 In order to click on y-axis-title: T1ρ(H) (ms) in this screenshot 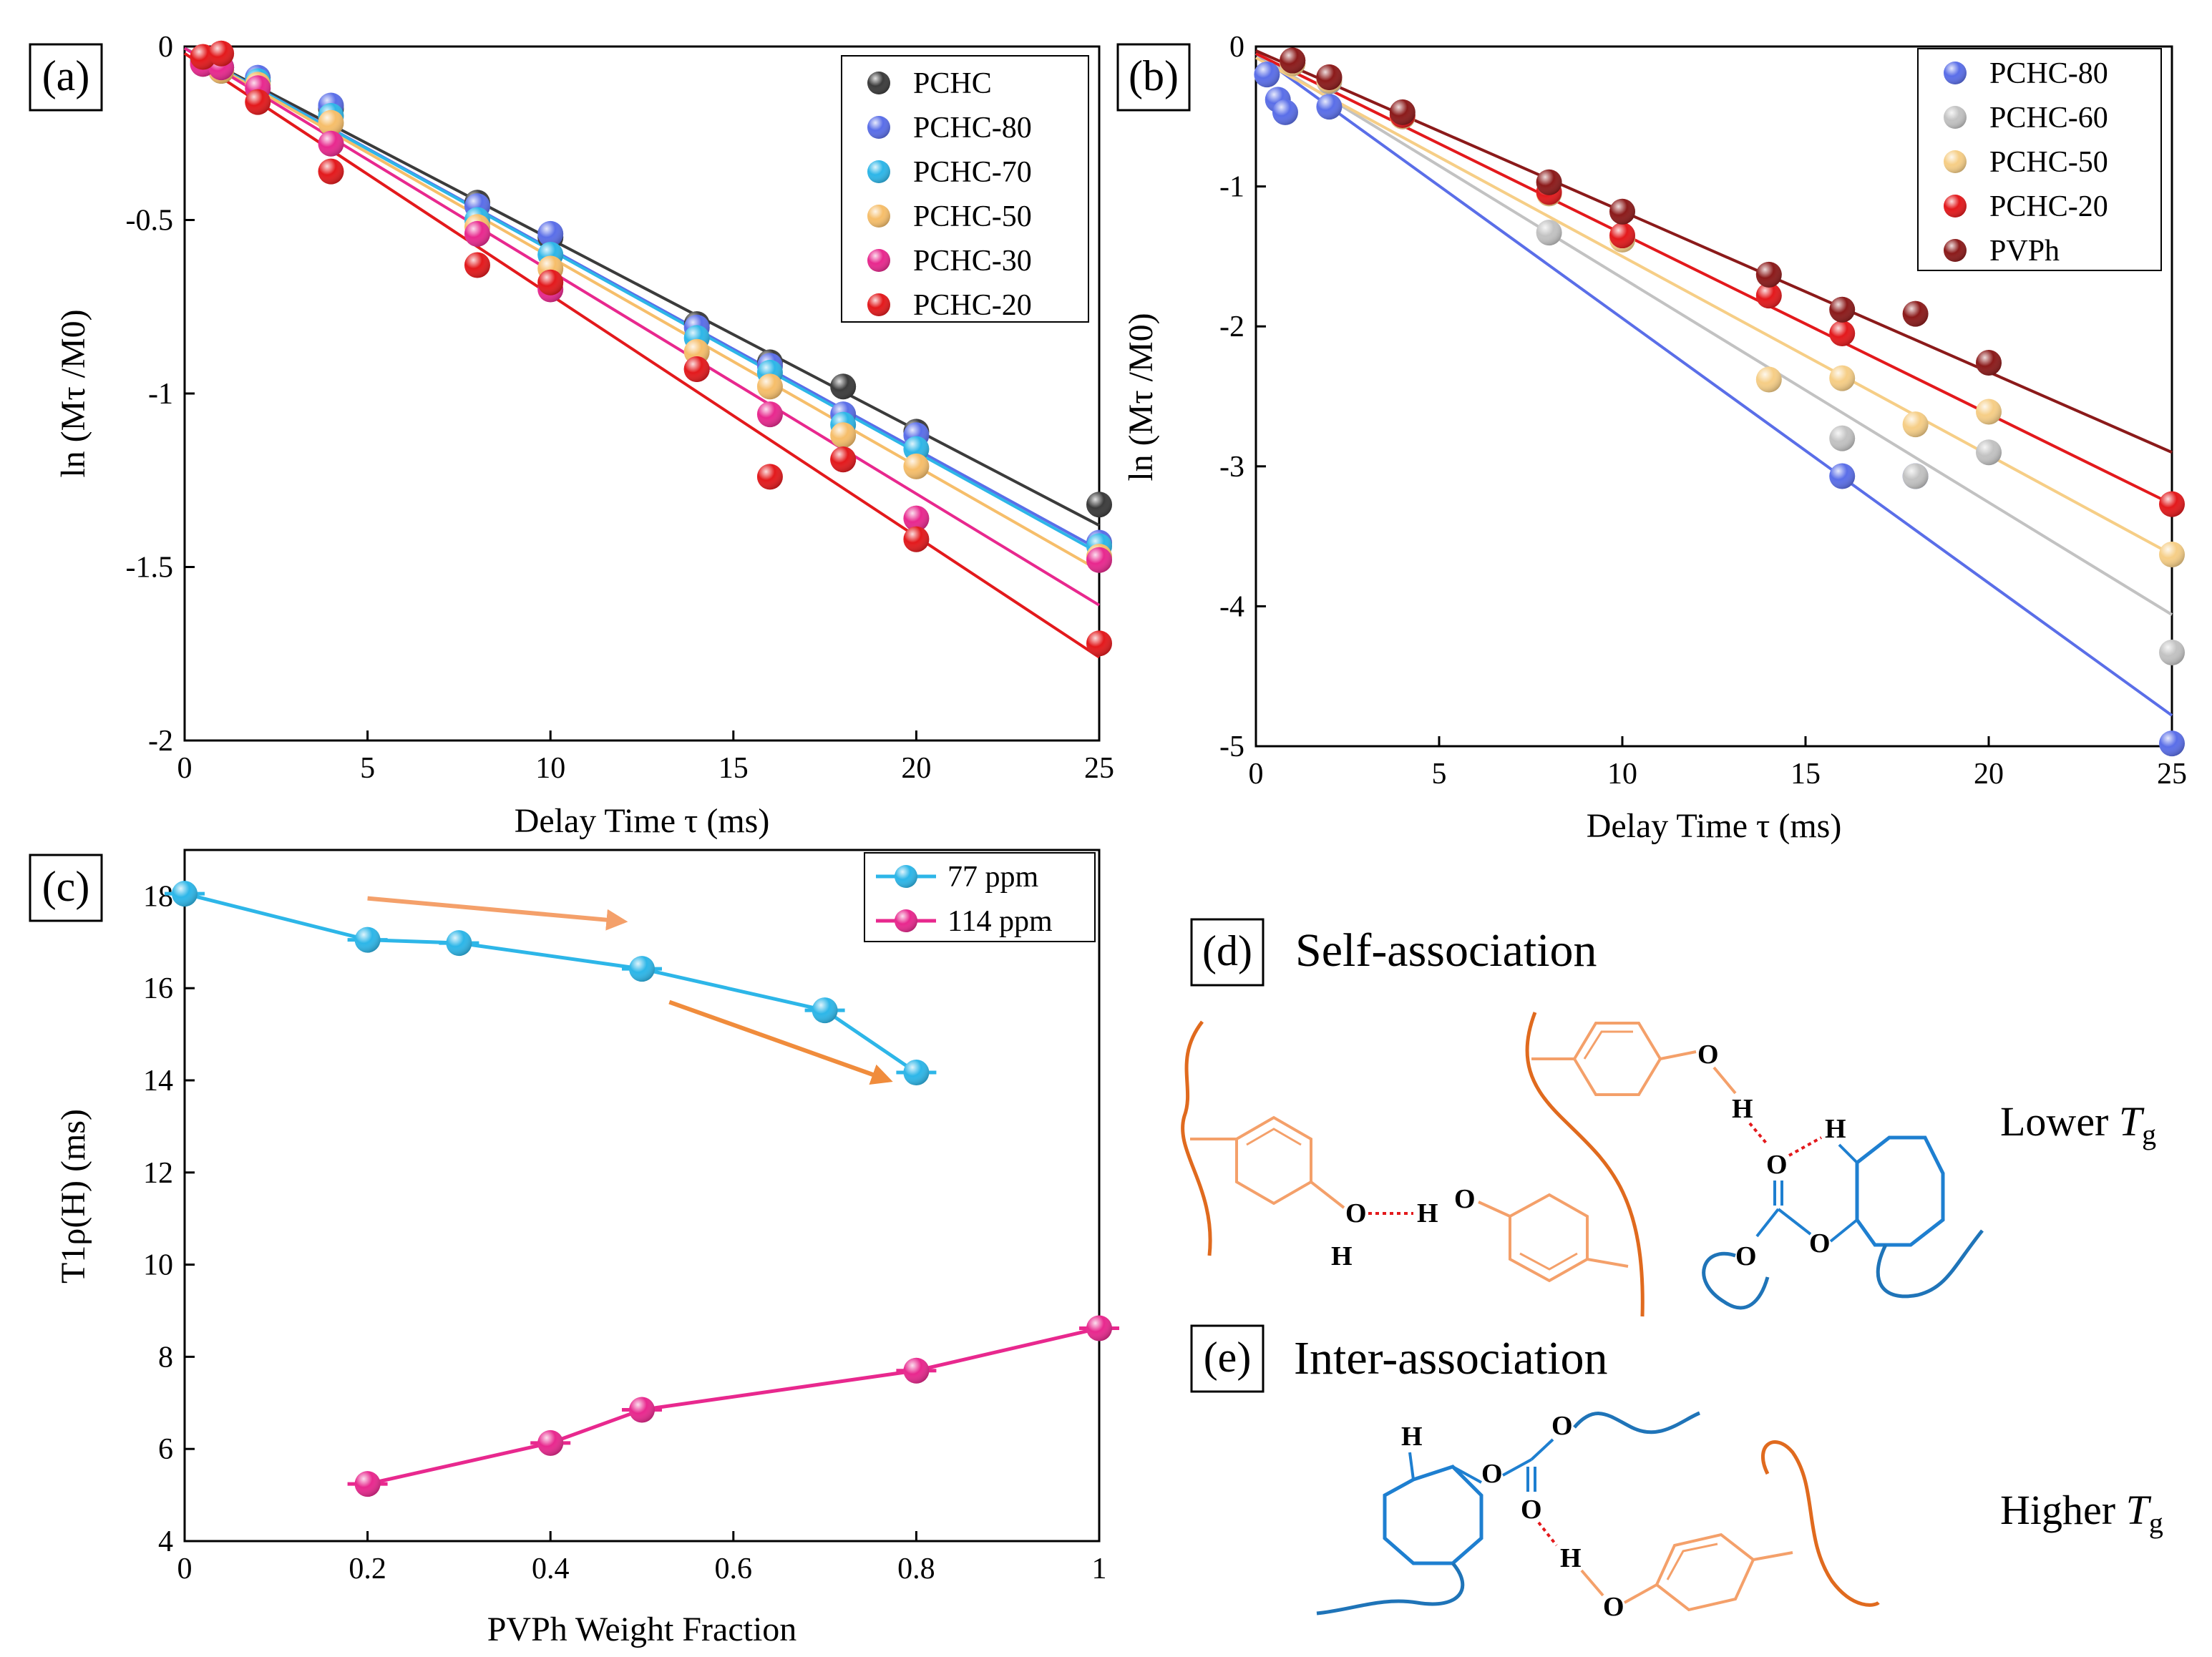, I will do `click(73, 1196)`.